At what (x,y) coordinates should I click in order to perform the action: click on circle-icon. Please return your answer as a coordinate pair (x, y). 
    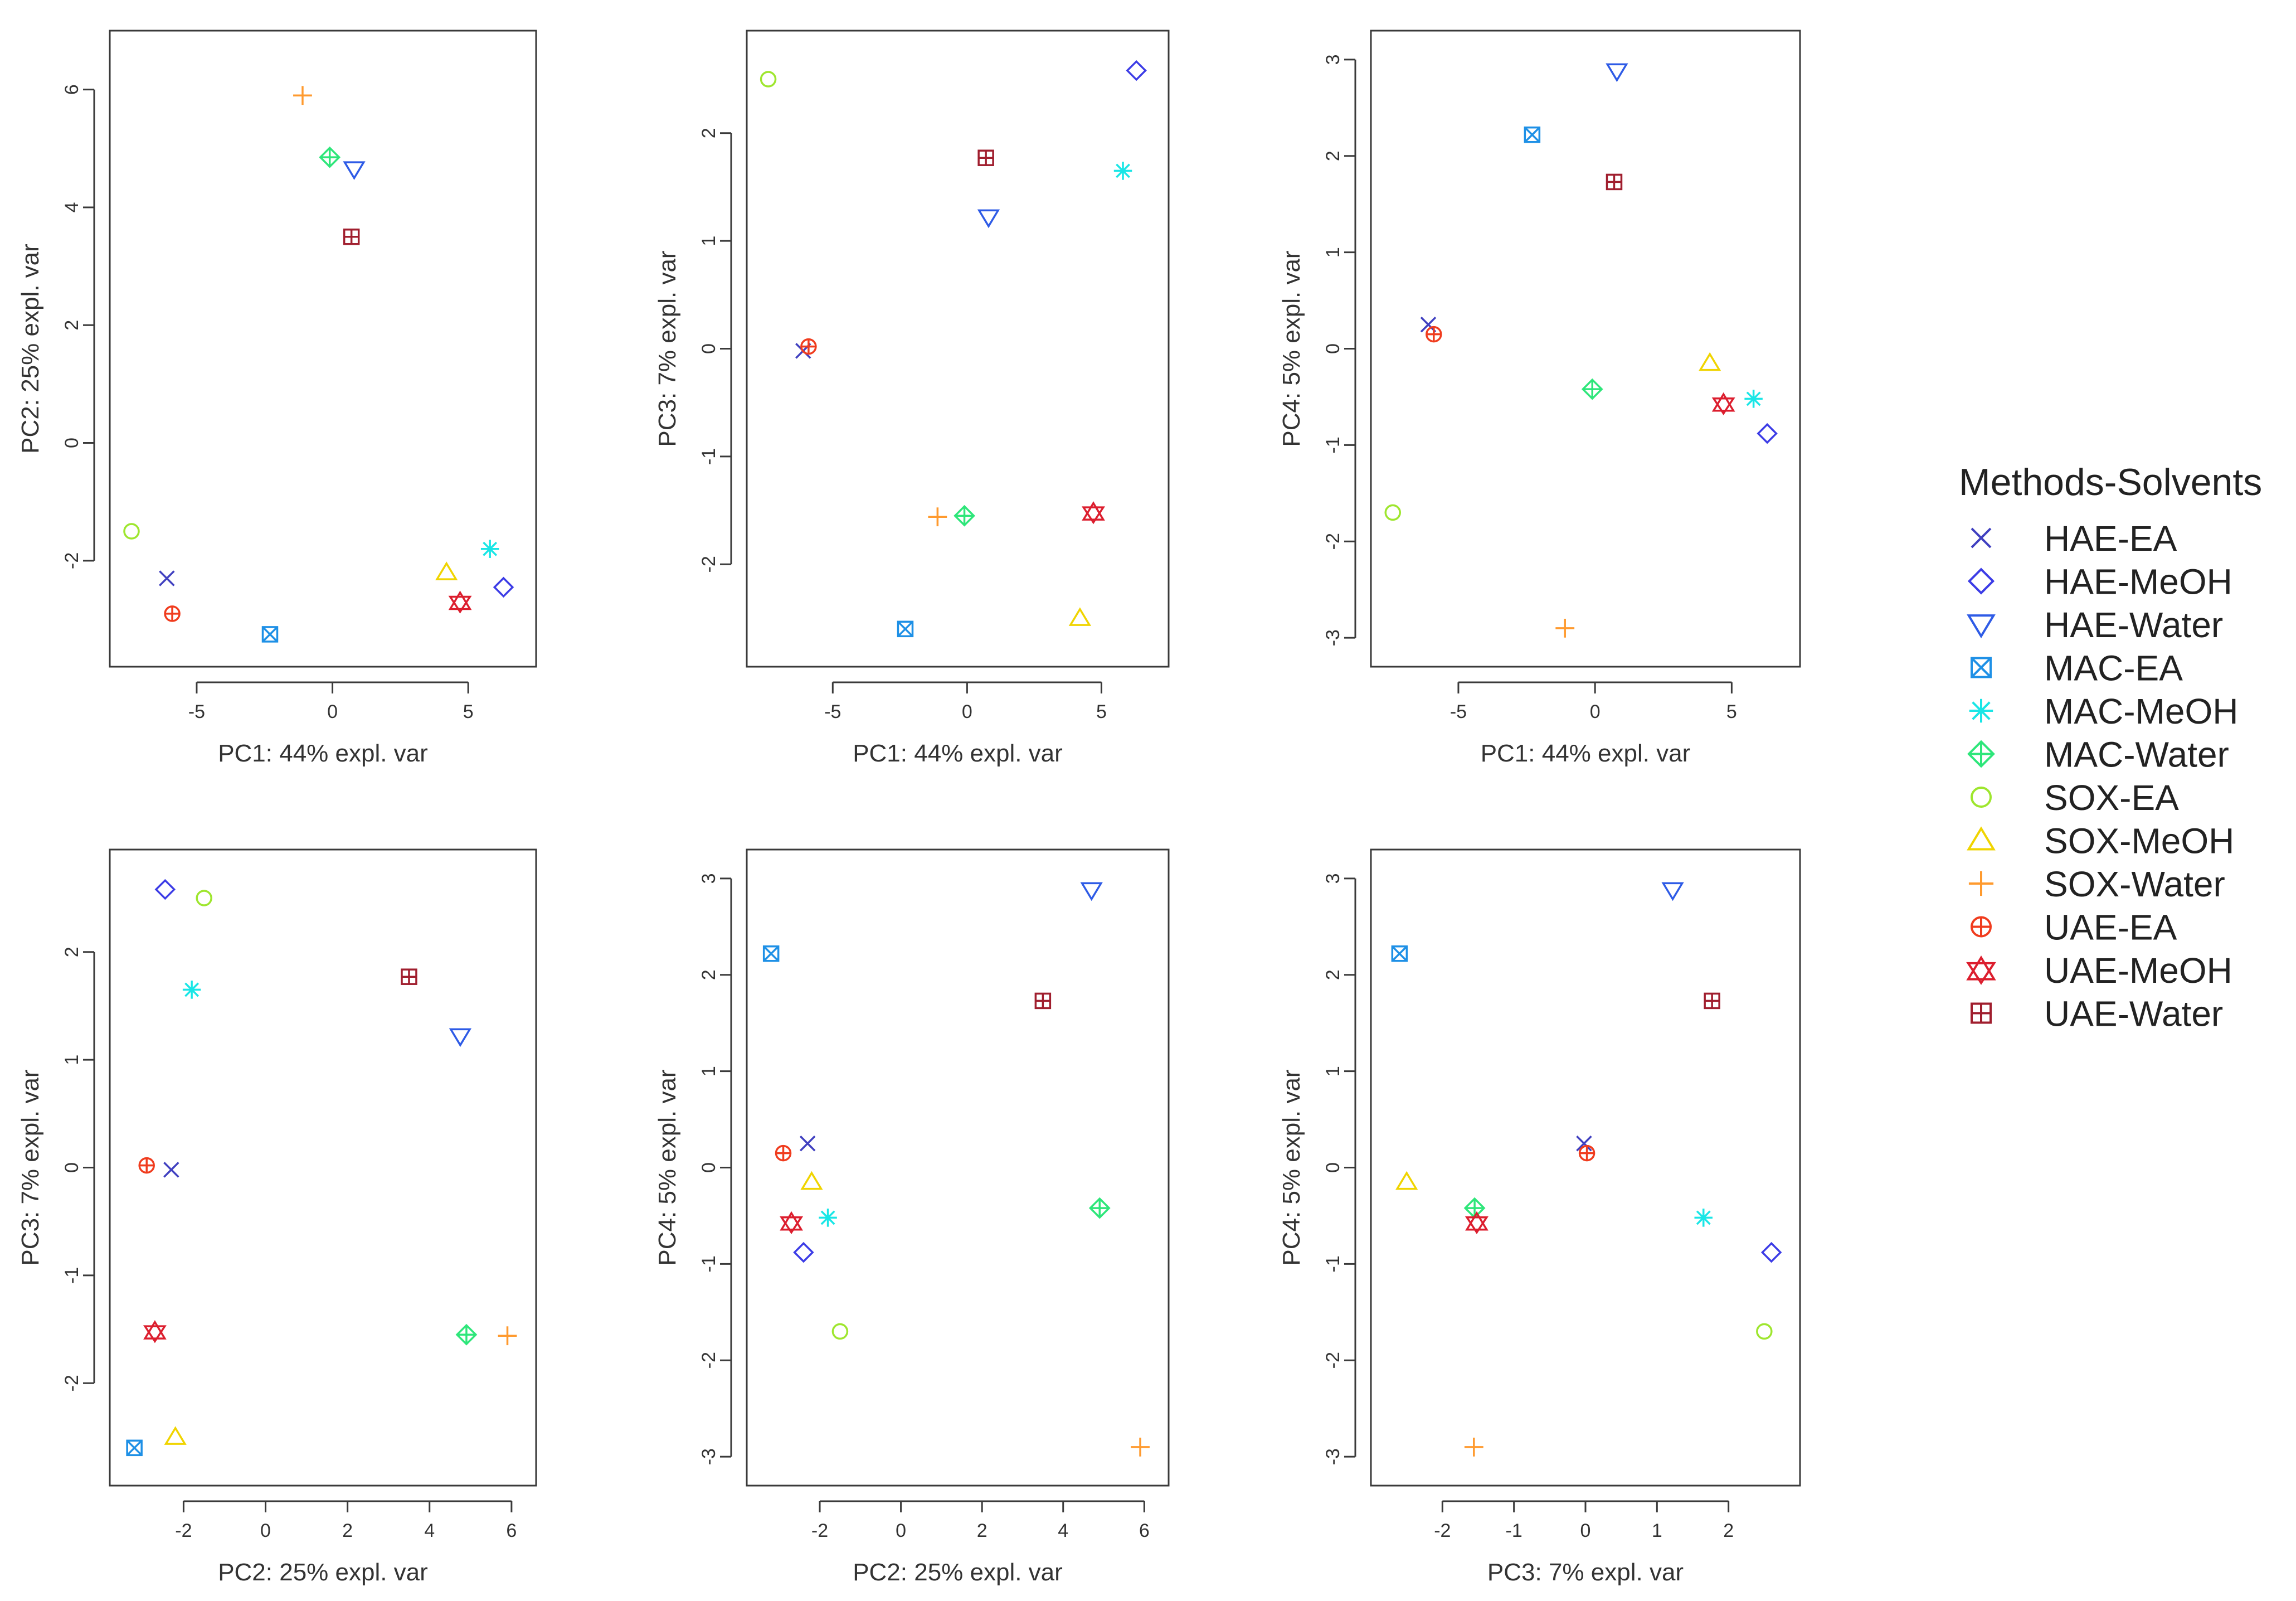
    Looking at the image, I should click on (1981, 797).